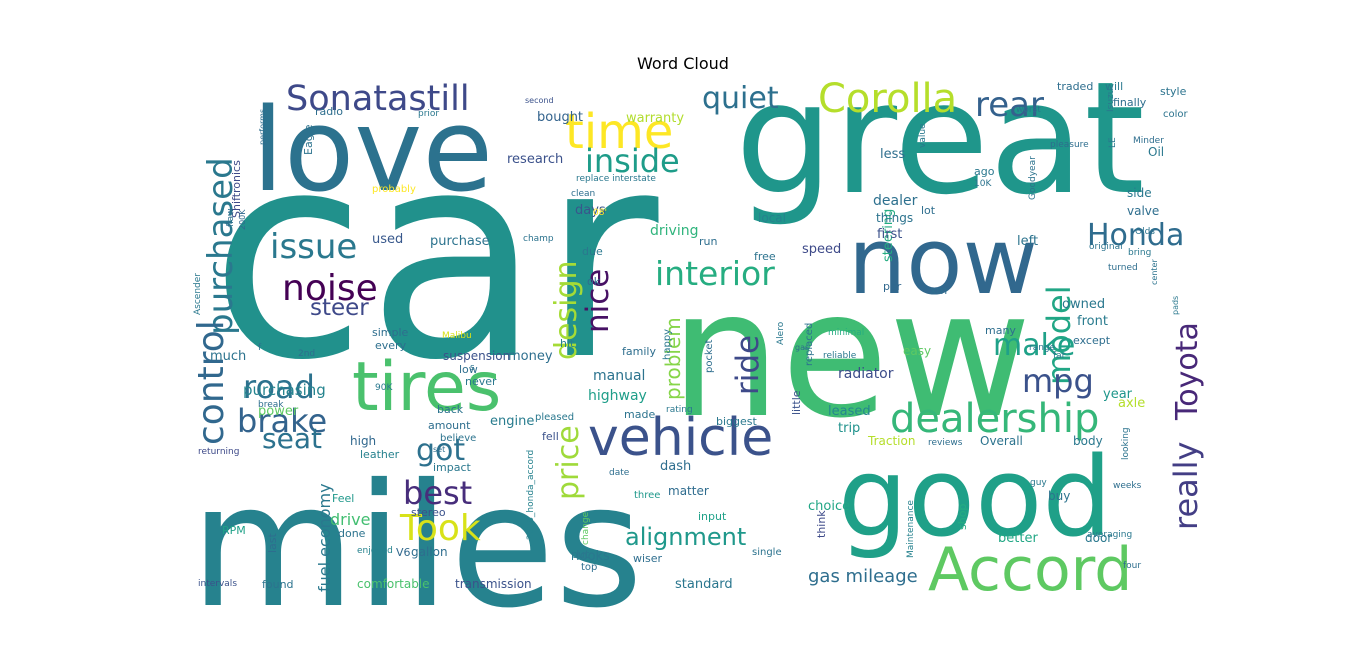  What do you see at coordinates (748, 365) in the screenshot?
I see `word-ride: ride` at bounding box center [748, 365].